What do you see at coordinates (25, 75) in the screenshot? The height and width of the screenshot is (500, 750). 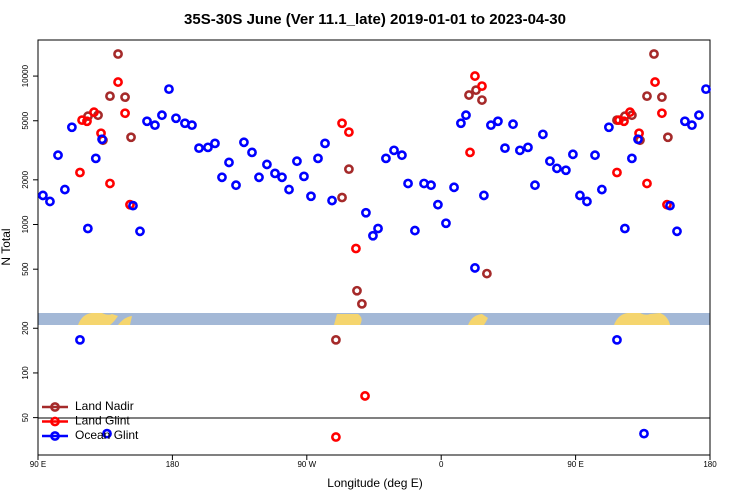 I see `y-tick-label: 10000` at bounding box center [25, 75].